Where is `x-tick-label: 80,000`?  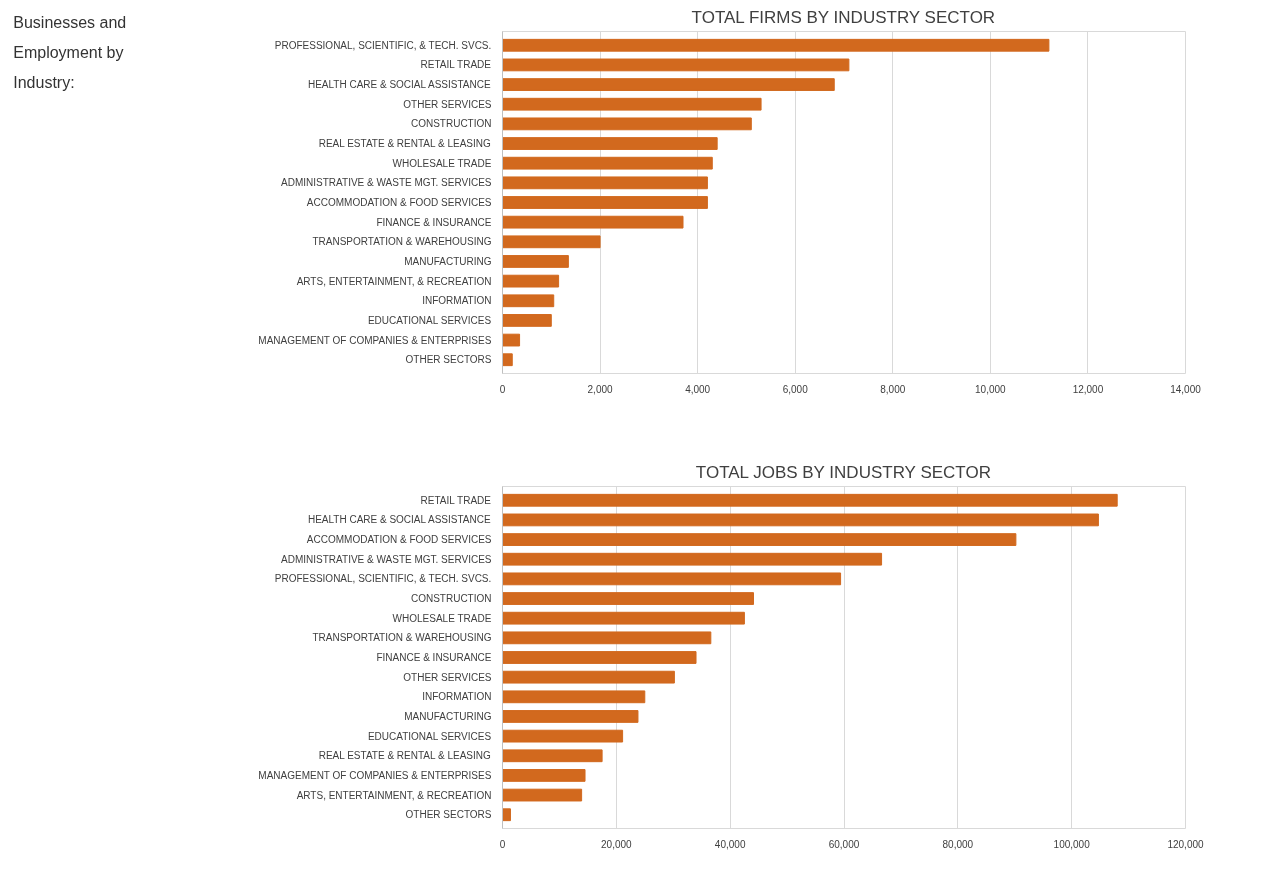 x-tick-label: 80,000 is located at coordinates (958, 844).